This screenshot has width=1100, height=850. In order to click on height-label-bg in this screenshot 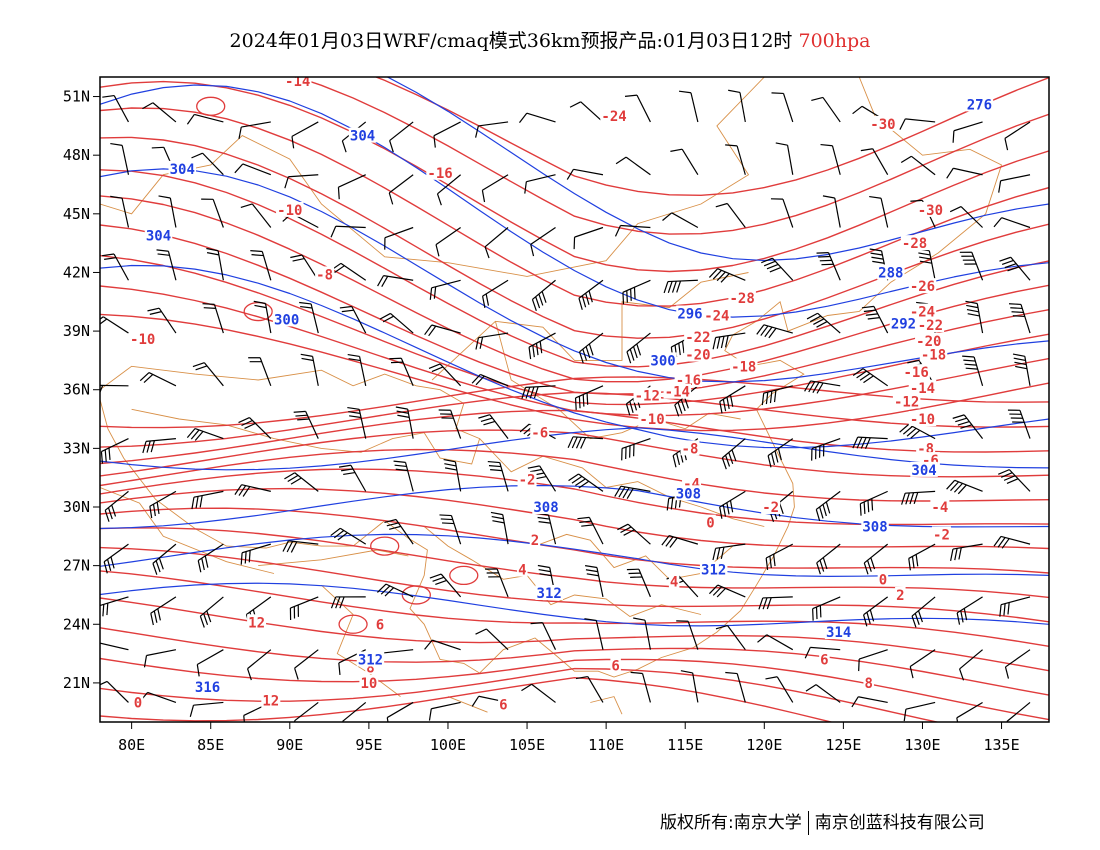, I will do `click(688, 493)`.